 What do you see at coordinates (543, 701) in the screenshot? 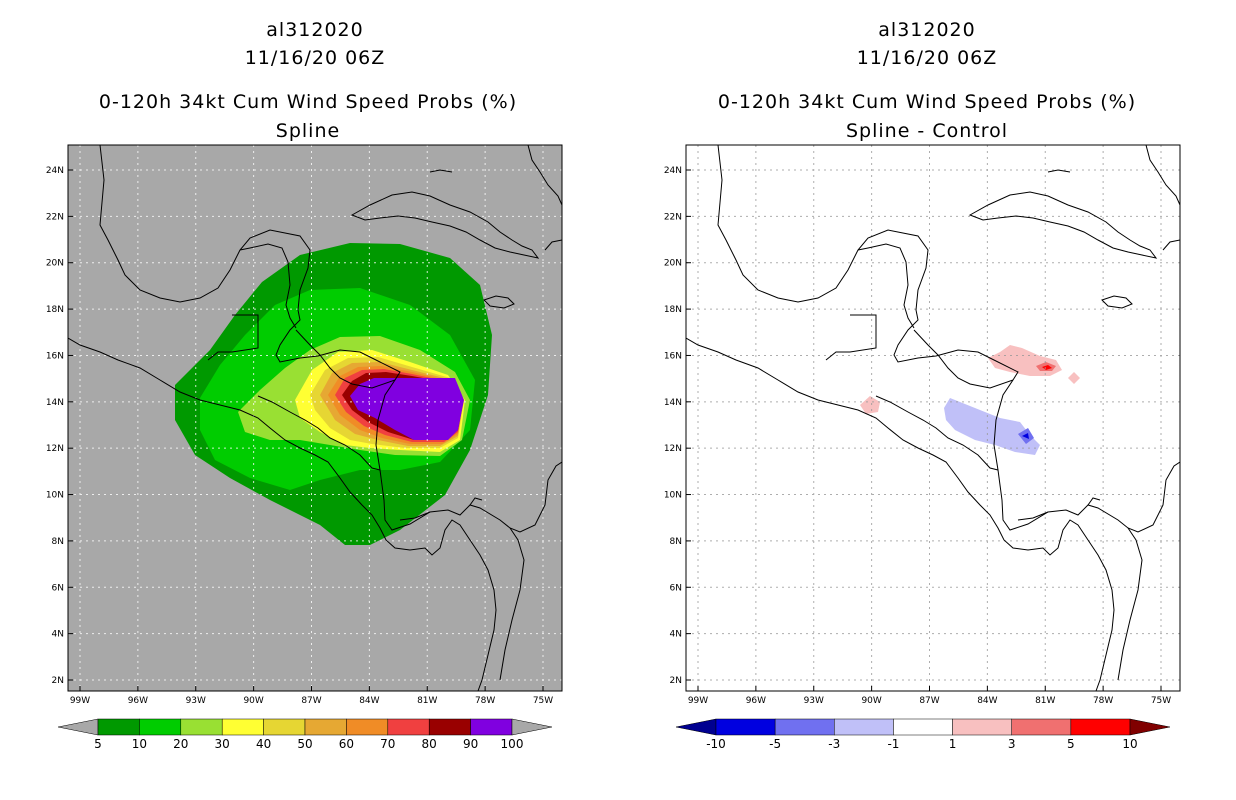
I see `left-lon-label: 75W` at bounding box center [543, 701].